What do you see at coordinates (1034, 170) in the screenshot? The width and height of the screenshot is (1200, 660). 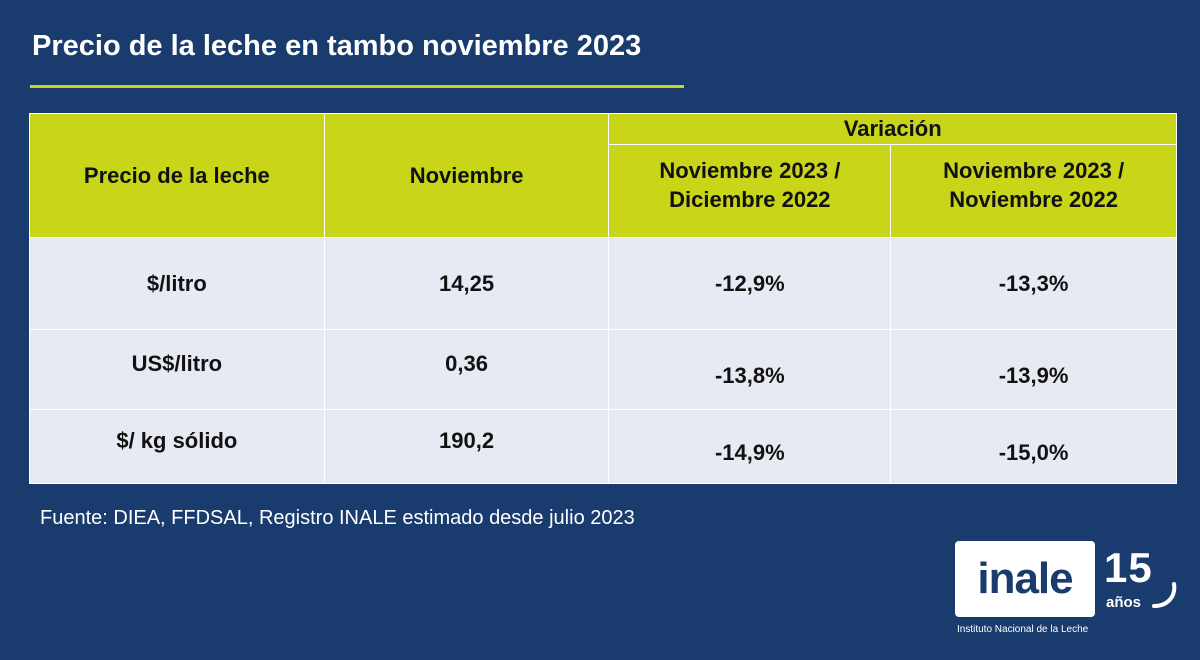 I see `header-var-nov-line1: Noviembre 2023 /` at bounding box center [1034, 170].